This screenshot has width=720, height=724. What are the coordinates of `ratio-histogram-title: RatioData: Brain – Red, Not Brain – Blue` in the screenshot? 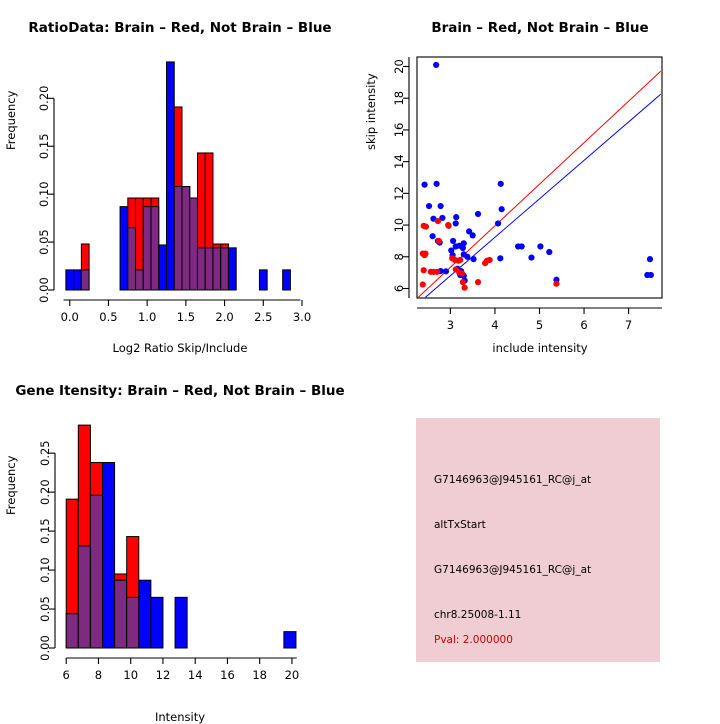 It's located at (180, 28).